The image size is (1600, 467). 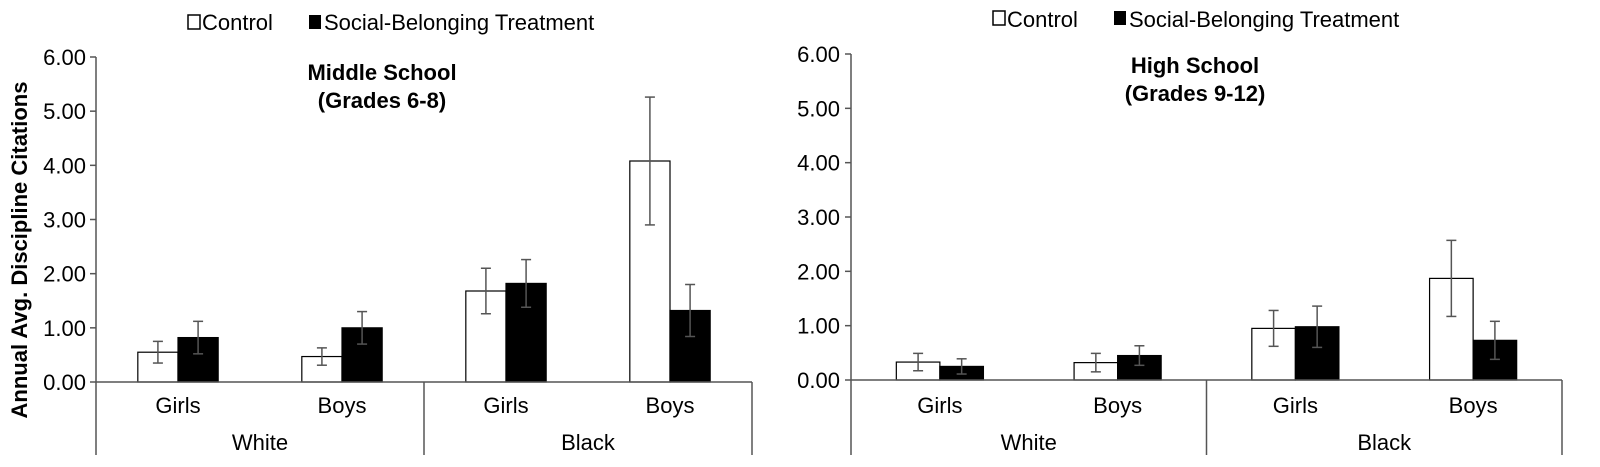 I want to click on legend-right: Control Social-Belonging Treatment, so click(x=1195, y=19).